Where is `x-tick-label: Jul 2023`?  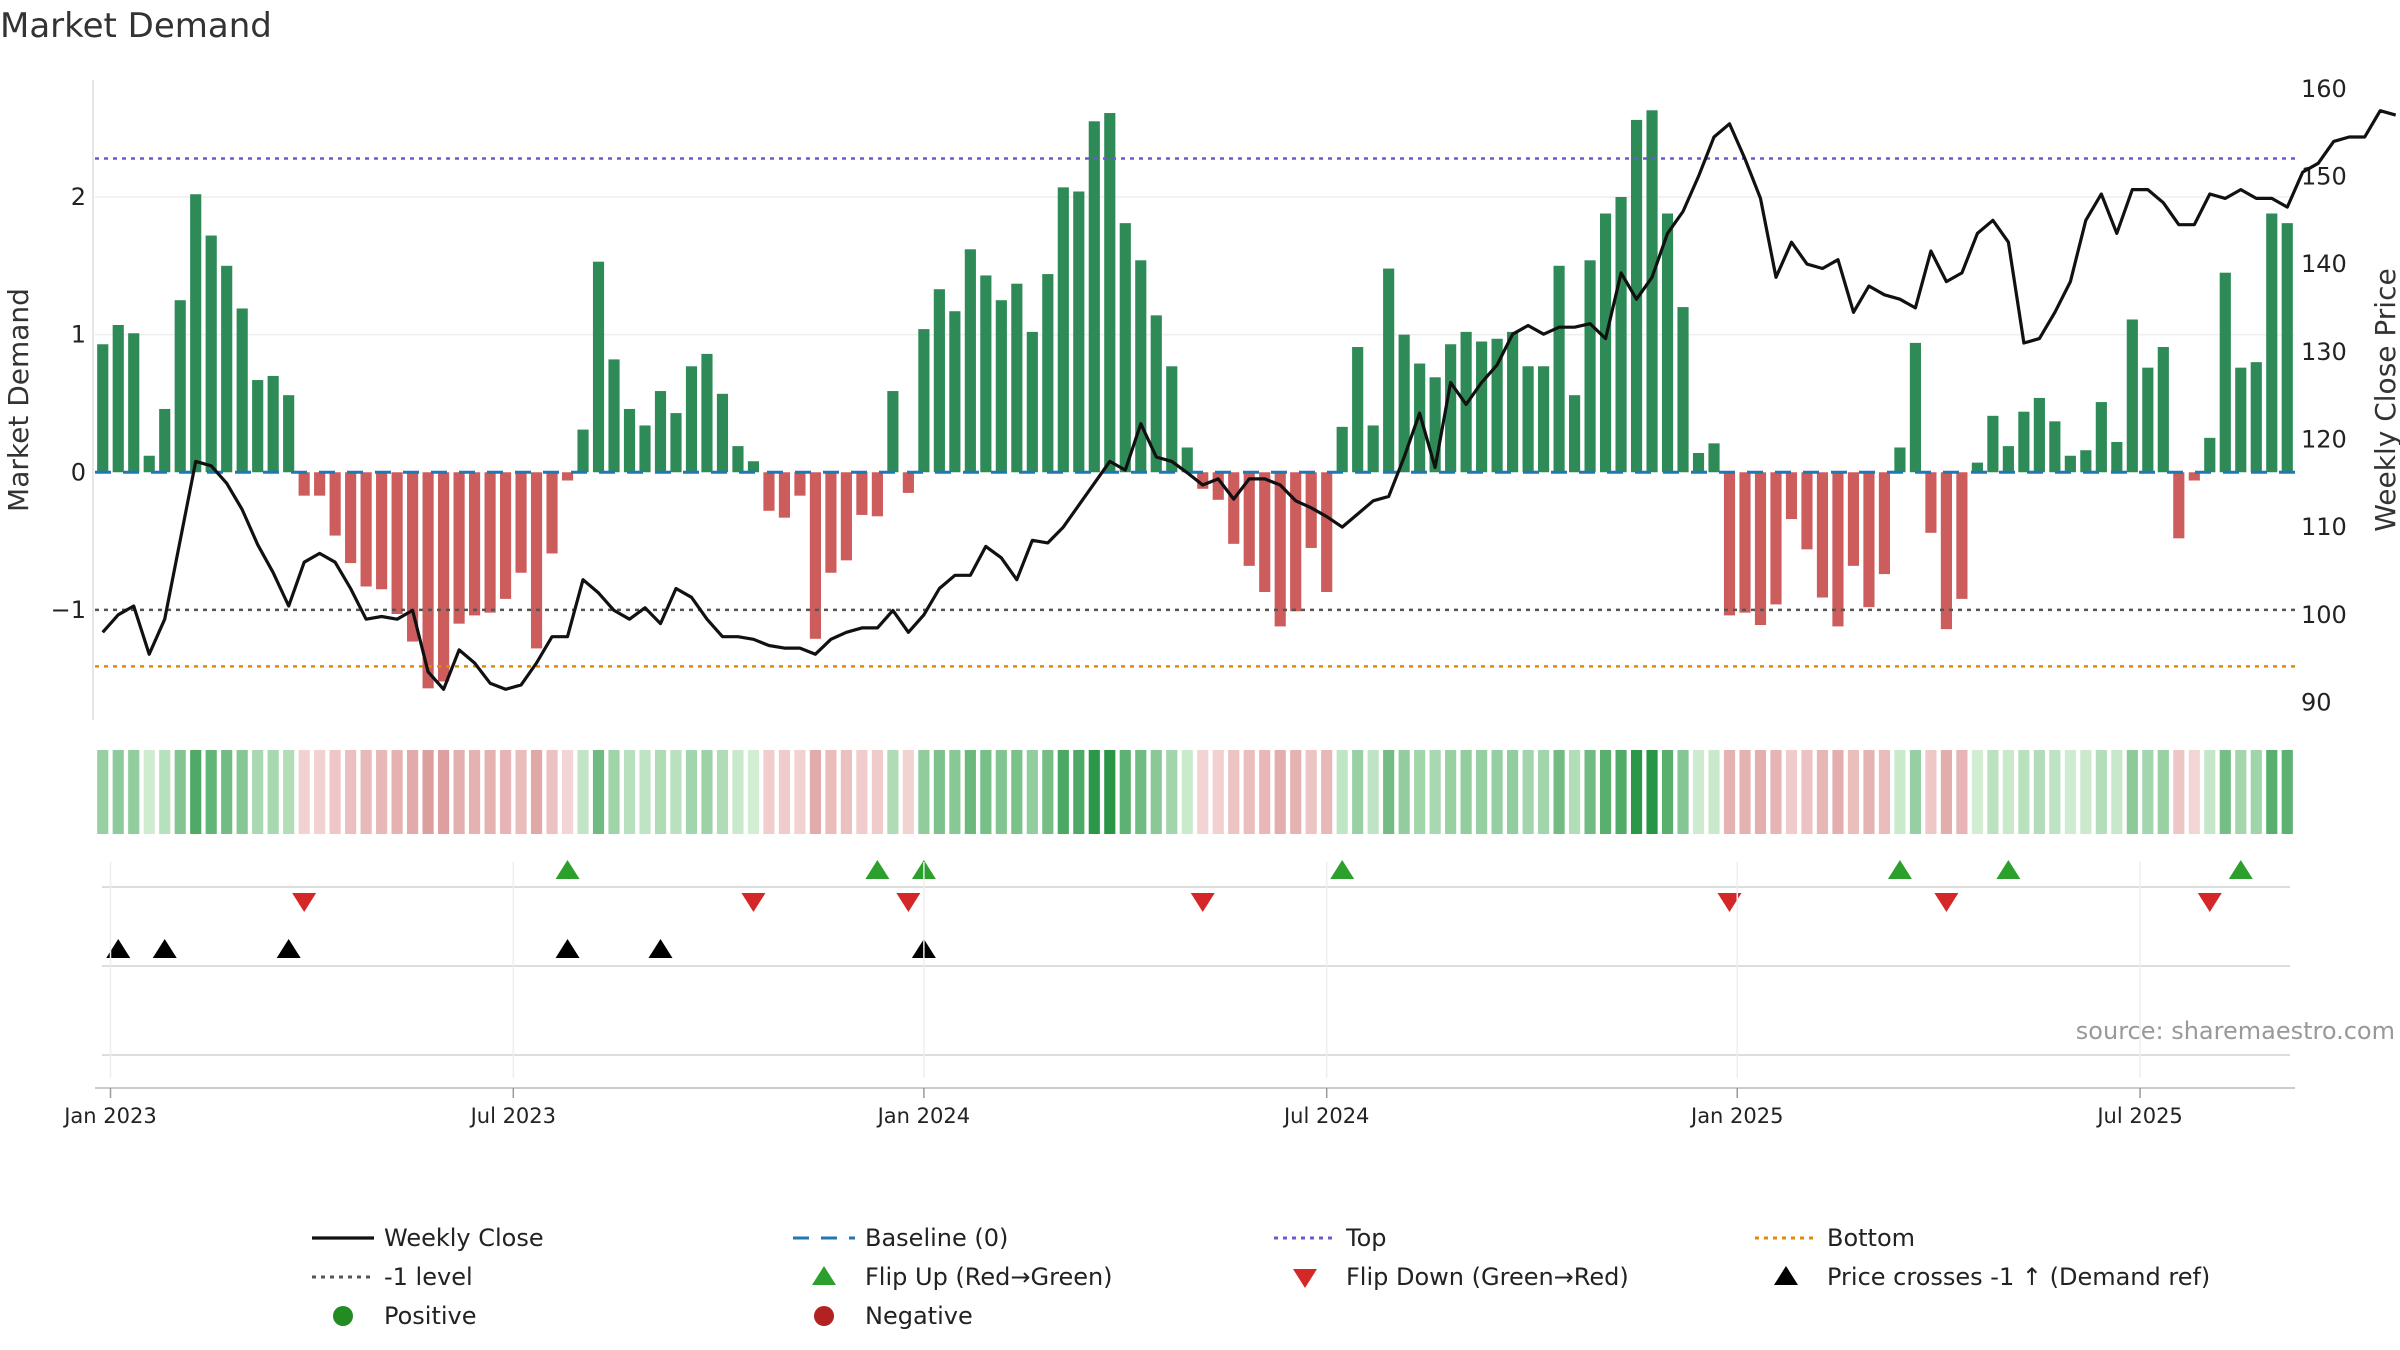
x-tick-label: Jul 2023 is located at coordinates (512, 1116).